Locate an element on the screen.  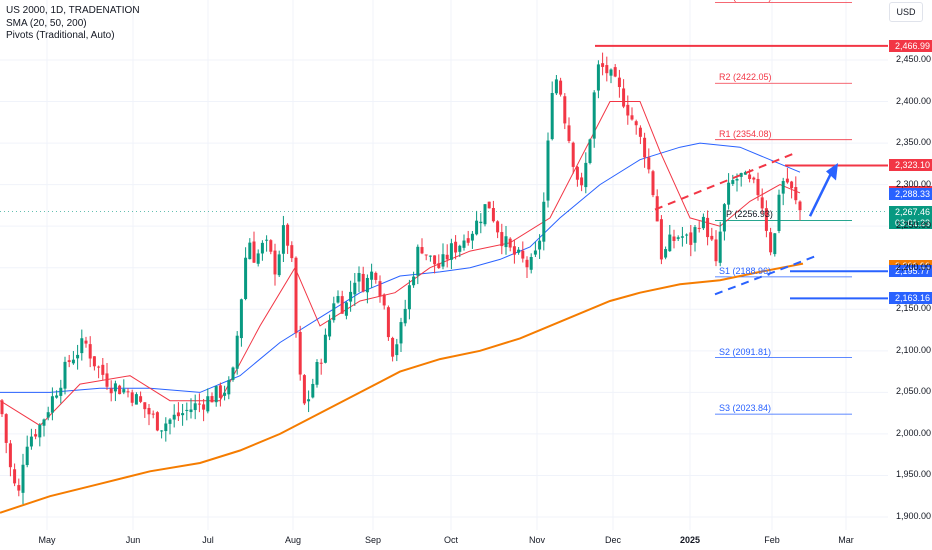
x-axis-label: Nov is located at coordinates (537, 540).